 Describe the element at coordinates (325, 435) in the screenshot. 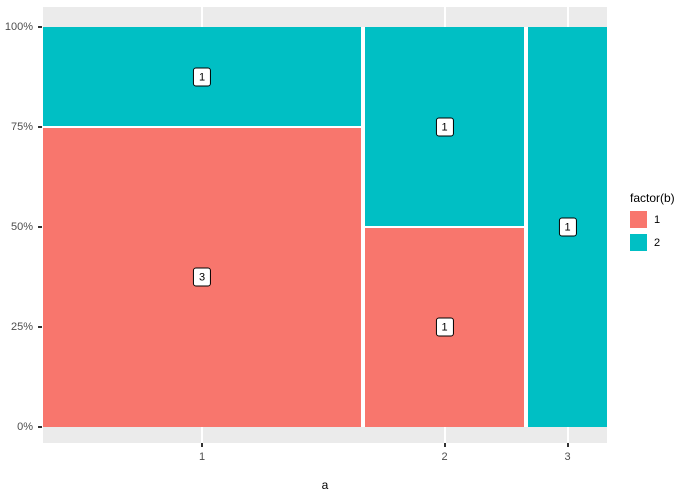

I see `panel-band-bottom` at that location.